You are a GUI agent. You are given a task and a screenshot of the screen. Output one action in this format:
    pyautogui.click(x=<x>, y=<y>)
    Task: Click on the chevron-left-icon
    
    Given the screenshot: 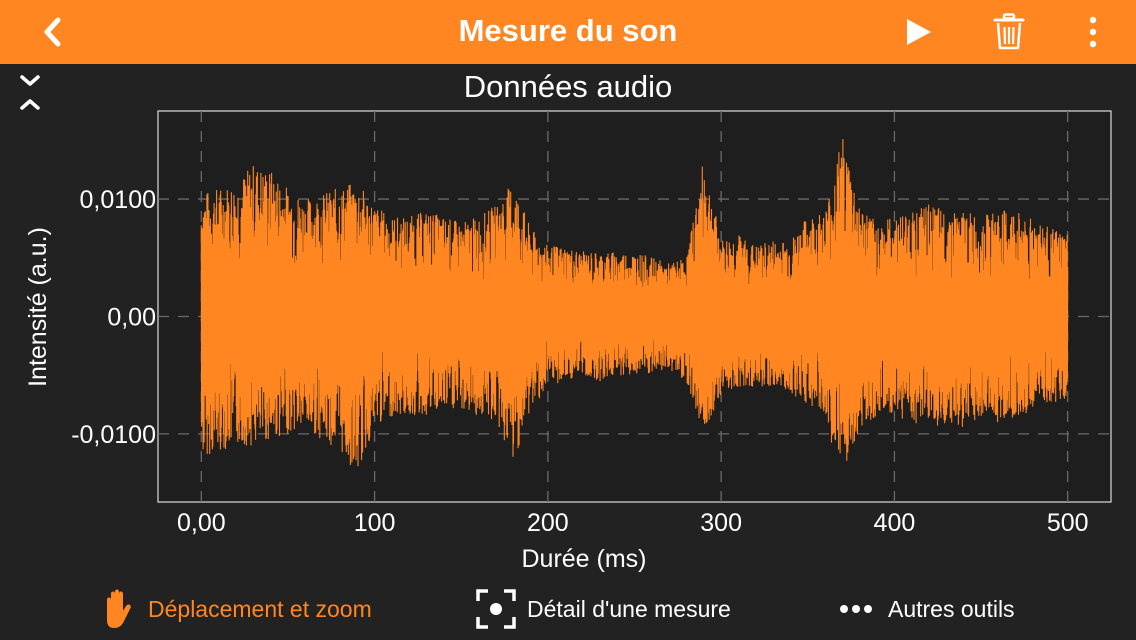 What is the action you would take?
    pyautogui.click(x=52, y=32)
    